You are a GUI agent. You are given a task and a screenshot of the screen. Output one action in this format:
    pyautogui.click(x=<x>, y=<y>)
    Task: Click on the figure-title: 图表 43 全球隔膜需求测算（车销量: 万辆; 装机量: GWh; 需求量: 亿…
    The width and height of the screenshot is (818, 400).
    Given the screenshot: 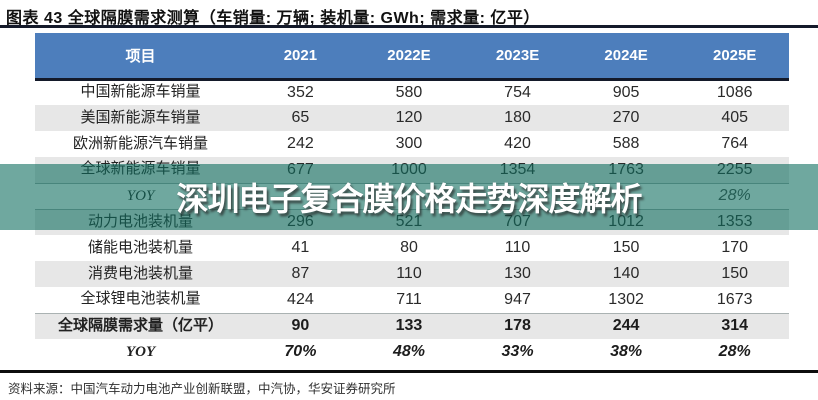 What is the action you would take?
    pyautogui.click(x=273, y=18)
    